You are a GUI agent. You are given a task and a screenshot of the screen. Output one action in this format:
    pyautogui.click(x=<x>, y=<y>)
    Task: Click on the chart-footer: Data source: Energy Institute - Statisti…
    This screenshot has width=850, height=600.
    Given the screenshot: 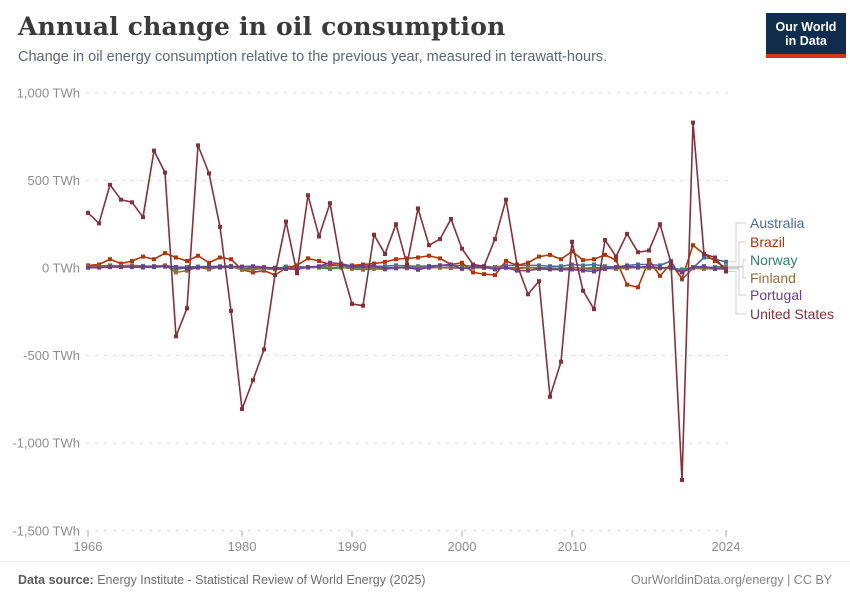 What is the action you would take?
    pyautogui.click(x=425, y=580)
    